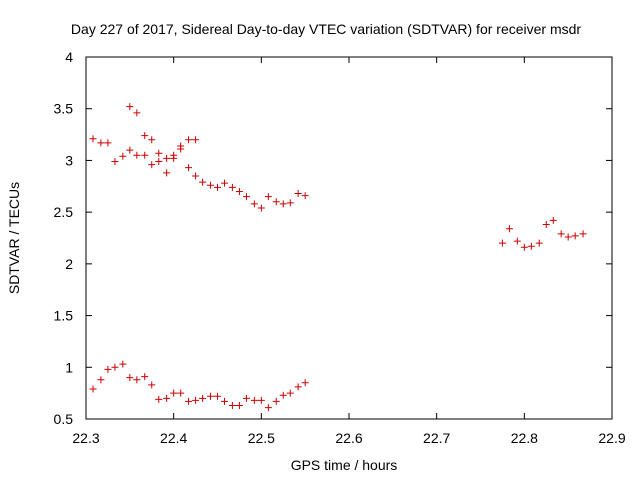  What do you see at coordinates (64, 109) in the screenshot?
I see `y-tick-label: 3.5` at bounding box center [64, 109].